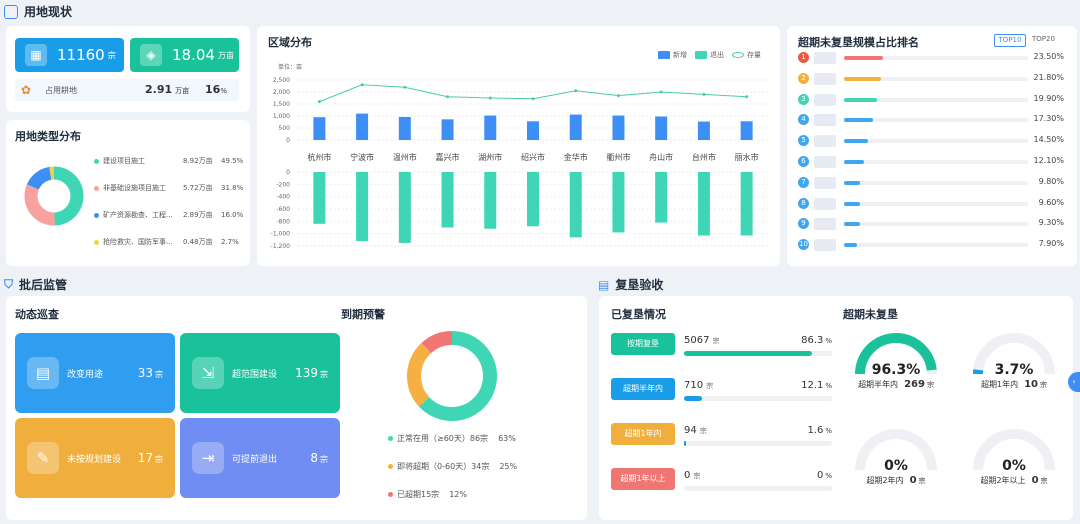 This screenshot has width=1080, height=524. Describe the element at coordinates (618, 157) in the screenshot. I see `x-tick-label: 衢州市` at that location.